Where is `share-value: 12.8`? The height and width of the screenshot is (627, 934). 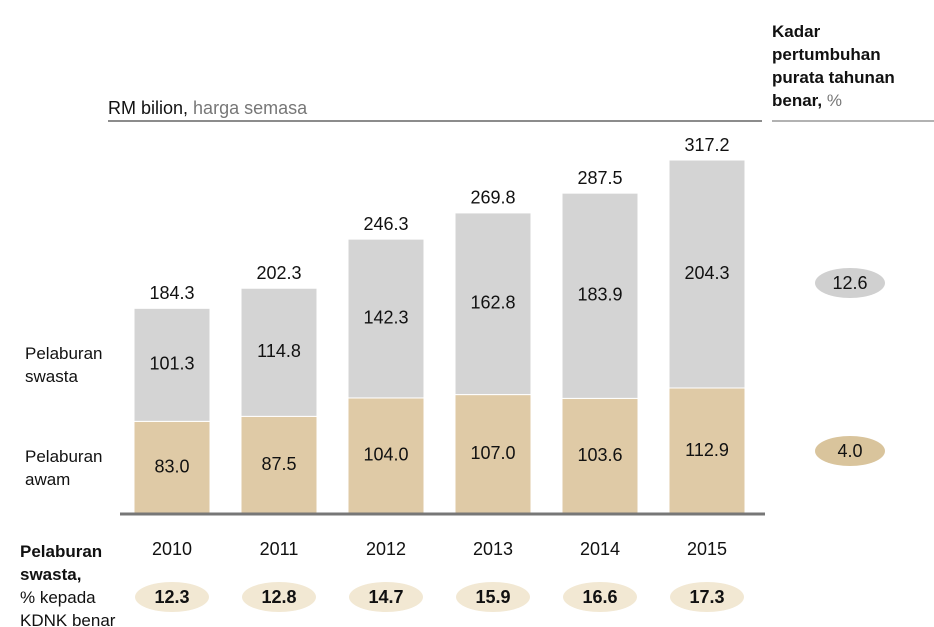
share-value: 12.8 is located at coordinates (278, 597).